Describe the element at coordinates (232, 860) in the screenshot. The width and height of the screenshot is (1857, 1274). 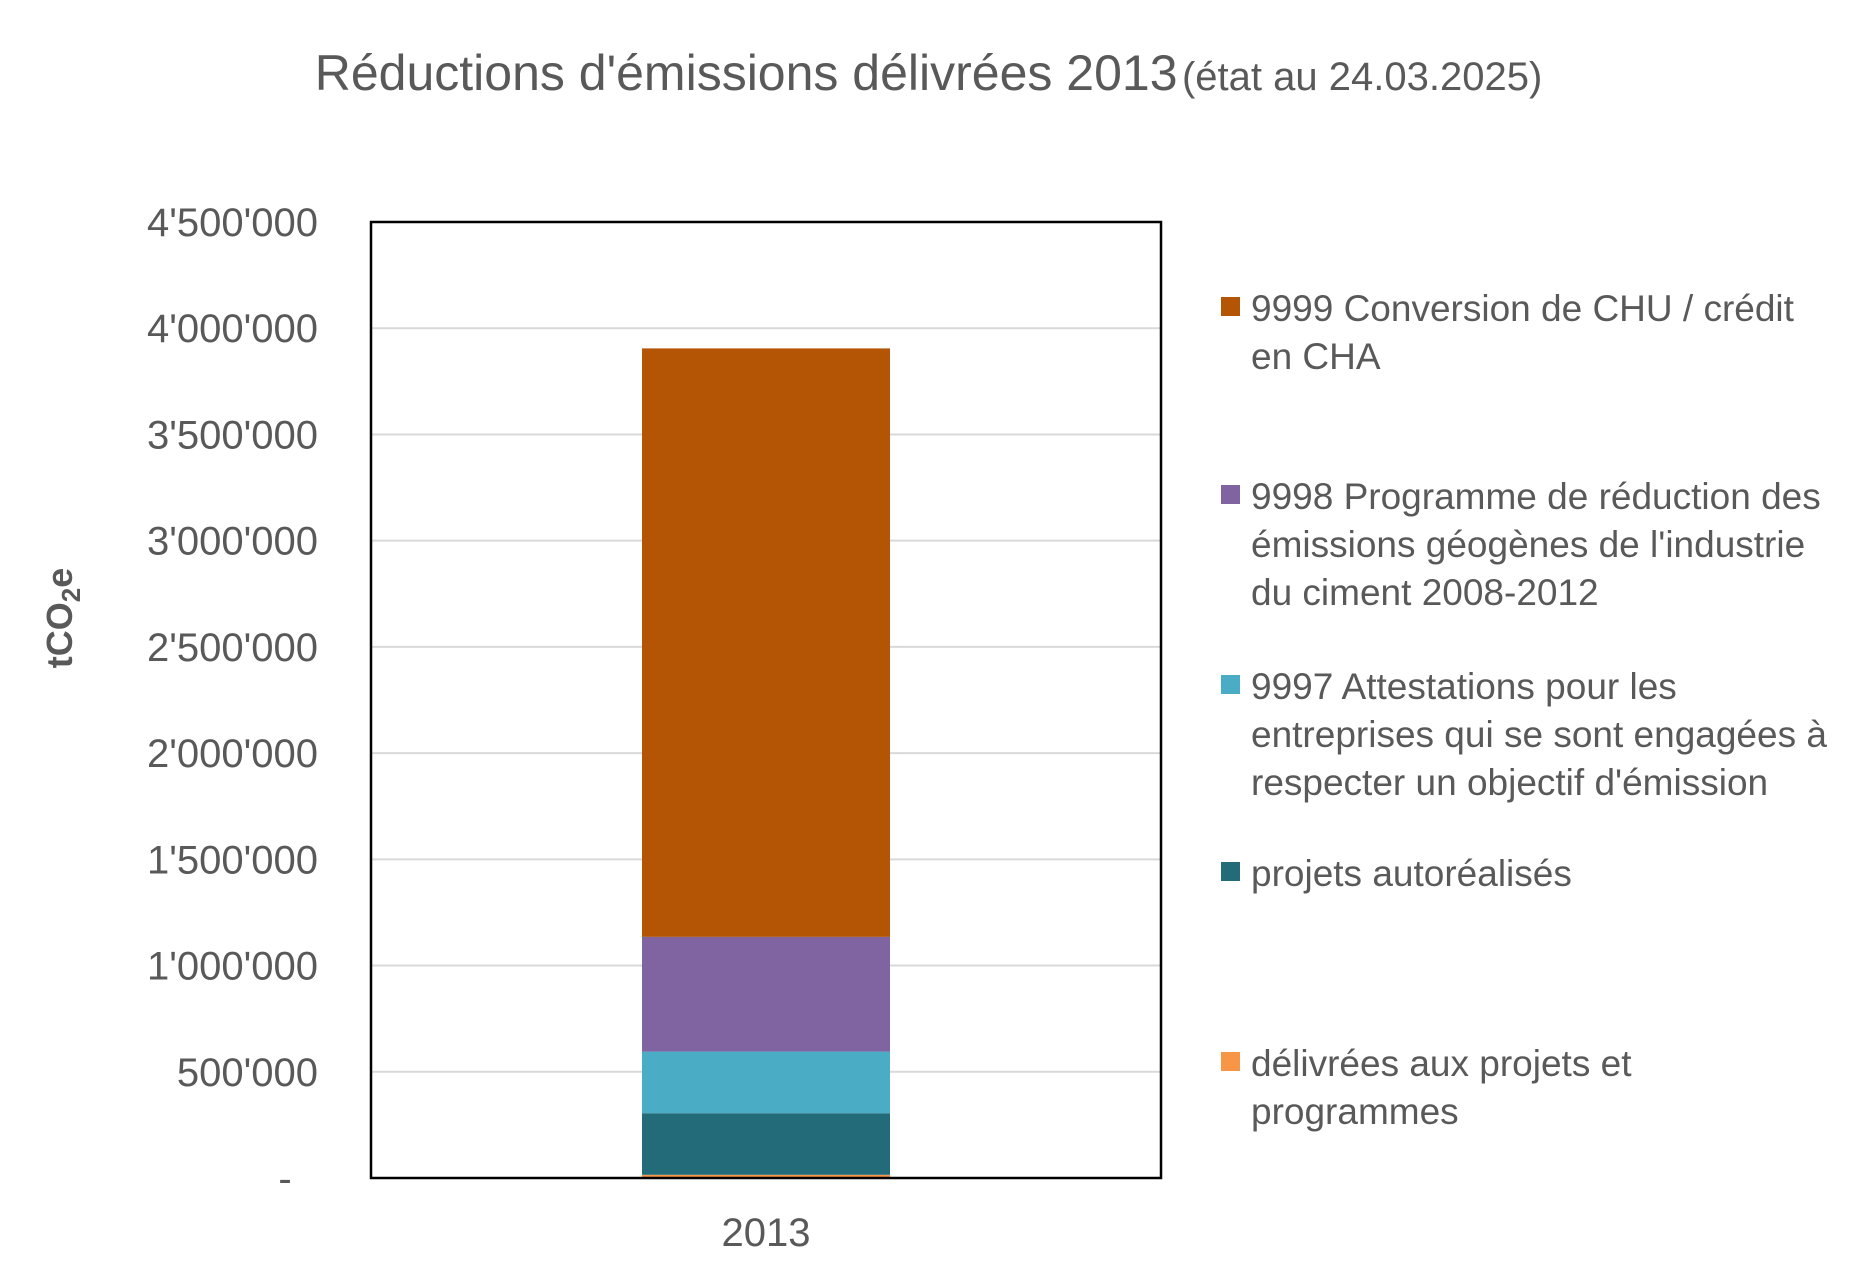
I see `y-tick-label: 1'500'000` at that location.